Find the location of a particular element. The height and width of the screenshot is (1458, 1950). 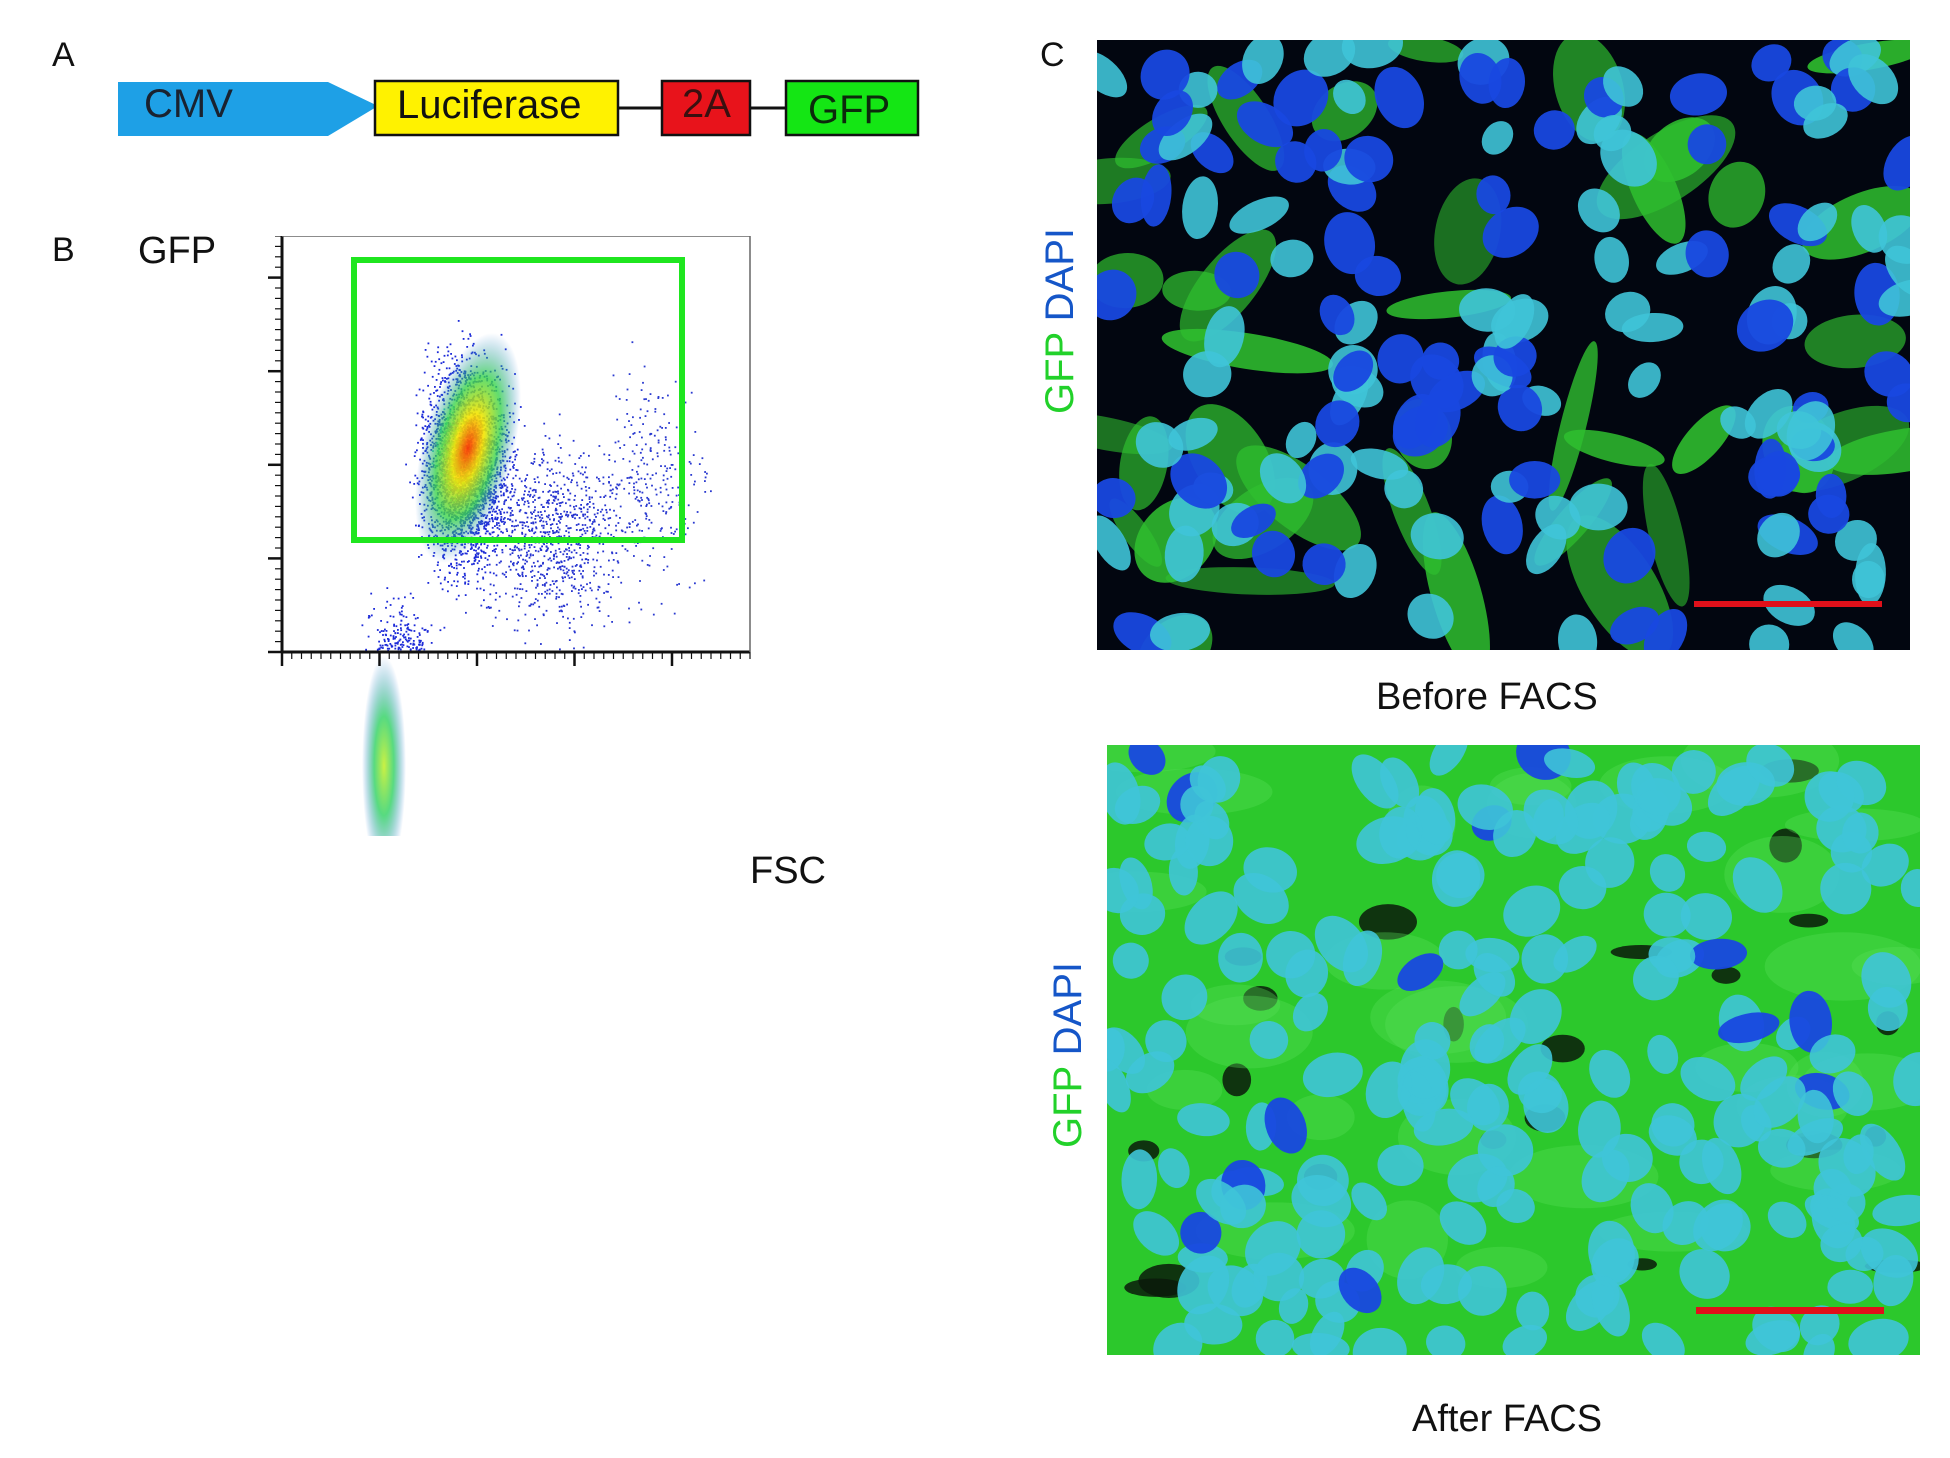

density-hotspot-high is located at coordinates (468, 448).